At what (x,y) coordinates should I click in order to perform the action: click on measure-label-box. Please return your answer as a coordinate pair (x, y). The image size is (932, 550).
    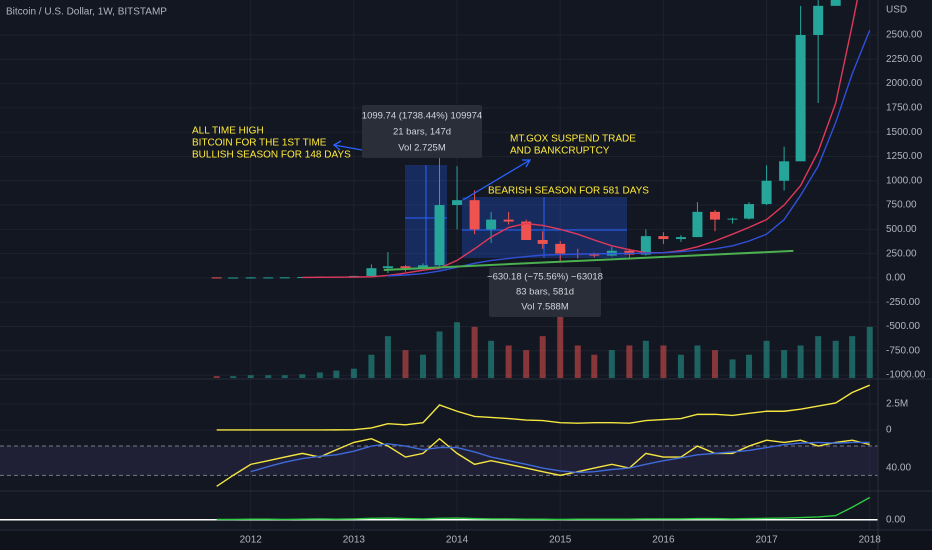
    Looking at the image, I should click on (545, 292).